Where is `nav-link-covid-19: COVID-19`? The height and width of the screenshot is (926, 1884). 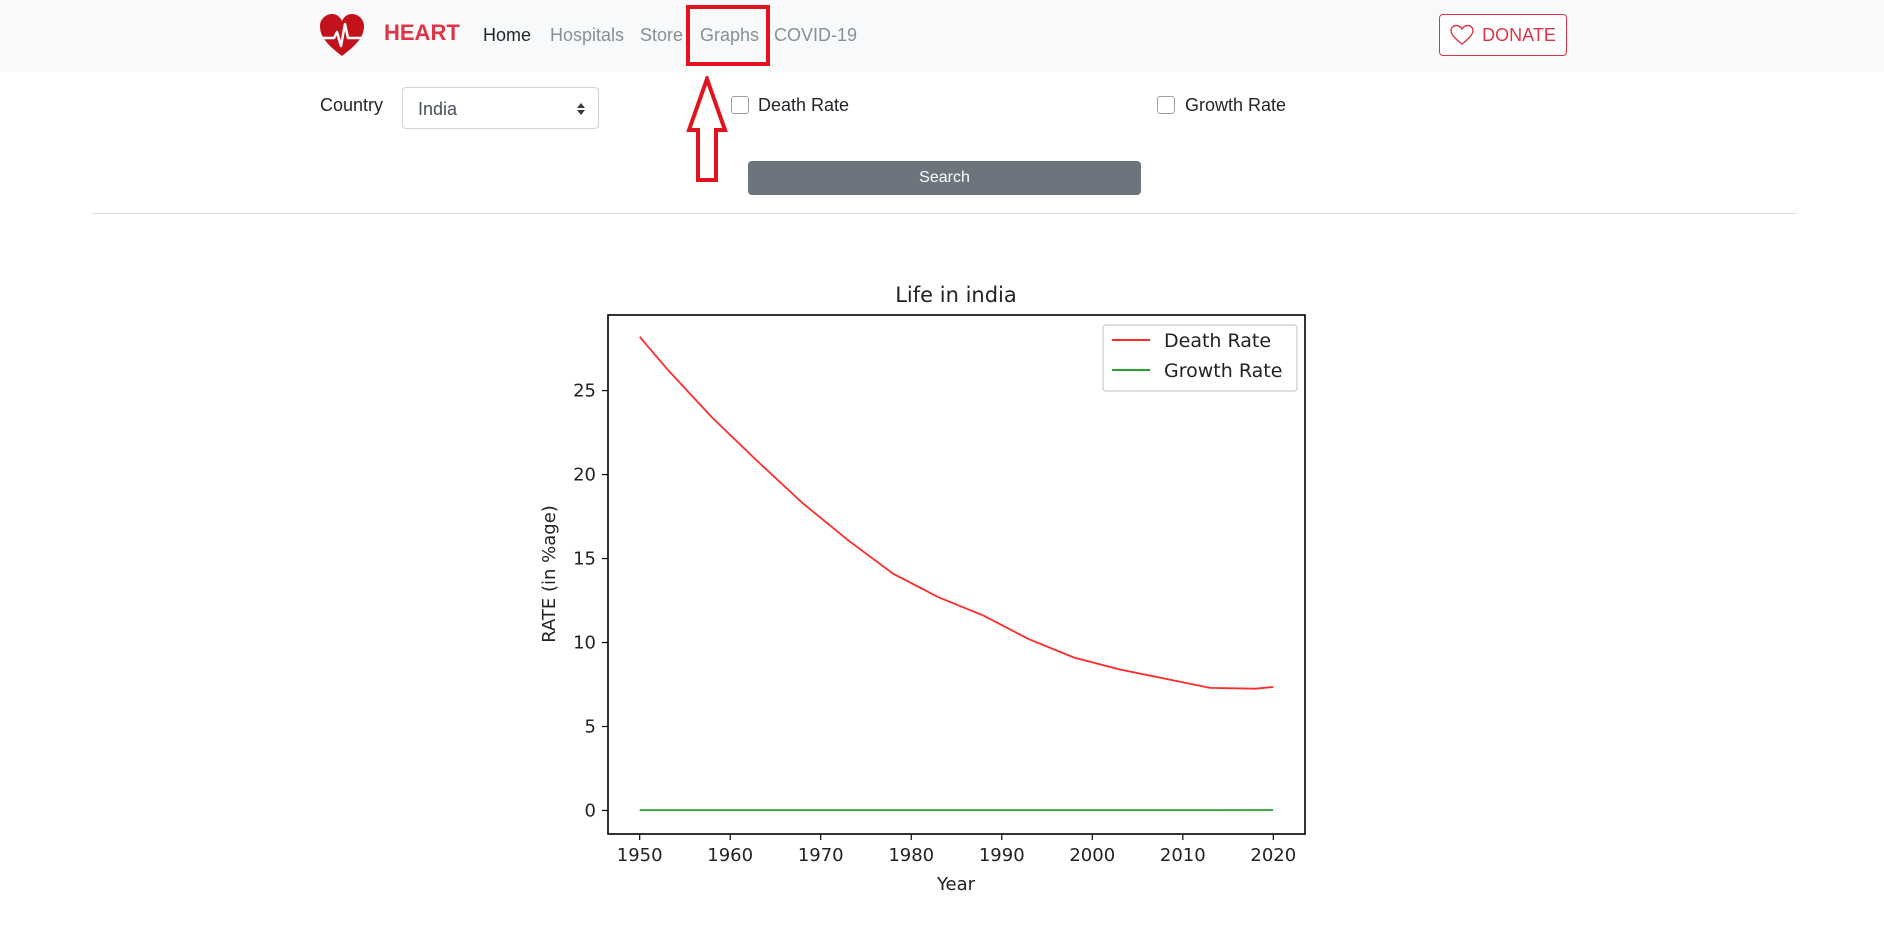
nav-link-covid-19: COVID-19 is located at coordinates (816, 35).